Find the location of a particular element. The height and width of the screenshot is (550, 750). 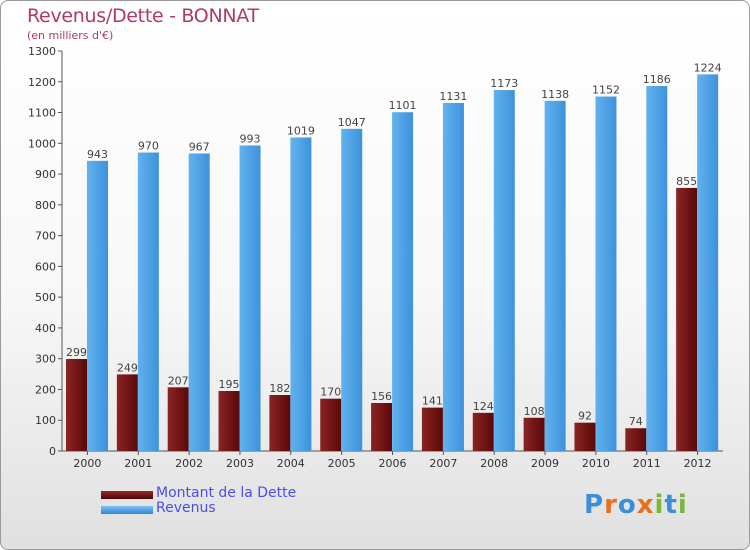

y-tick-label: 1000 is located at coordinates (42, 143).